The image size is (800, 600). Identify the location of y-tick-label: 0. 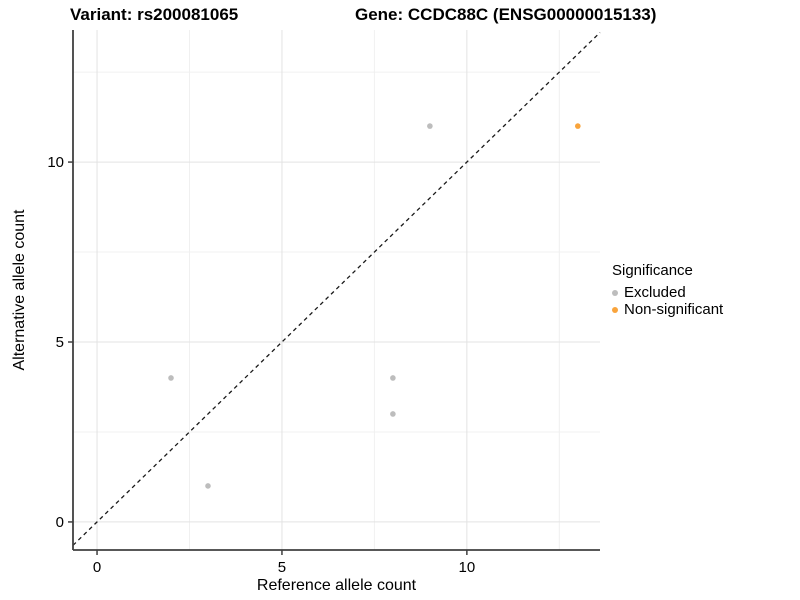
(60, 522).